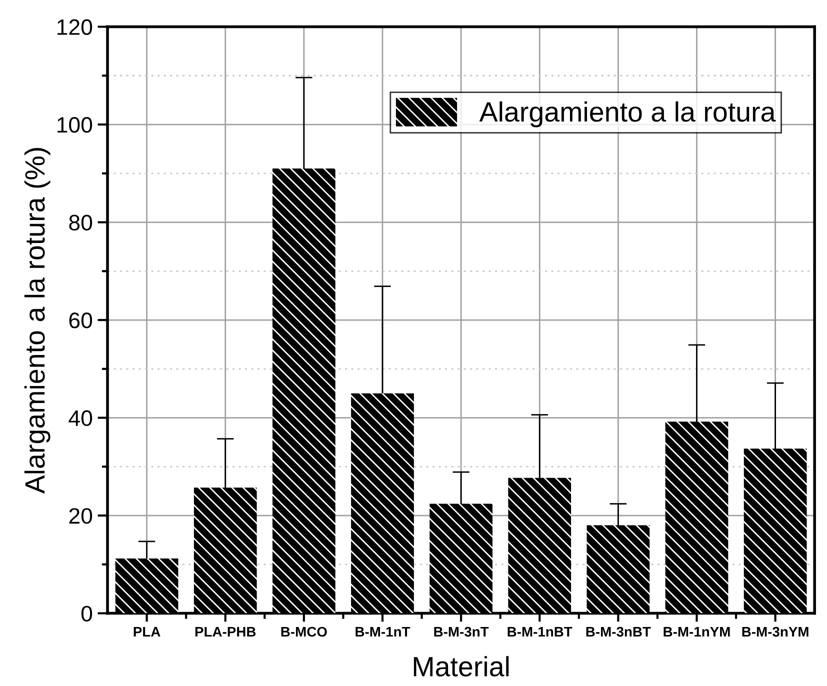 Image resolution: width=827 pixels, height=686 pixels. What do you see at coordinates (225, 631) in the screenshot?
I see `x-tick-label: PLA-PHB` at bounding box center [225, 631].